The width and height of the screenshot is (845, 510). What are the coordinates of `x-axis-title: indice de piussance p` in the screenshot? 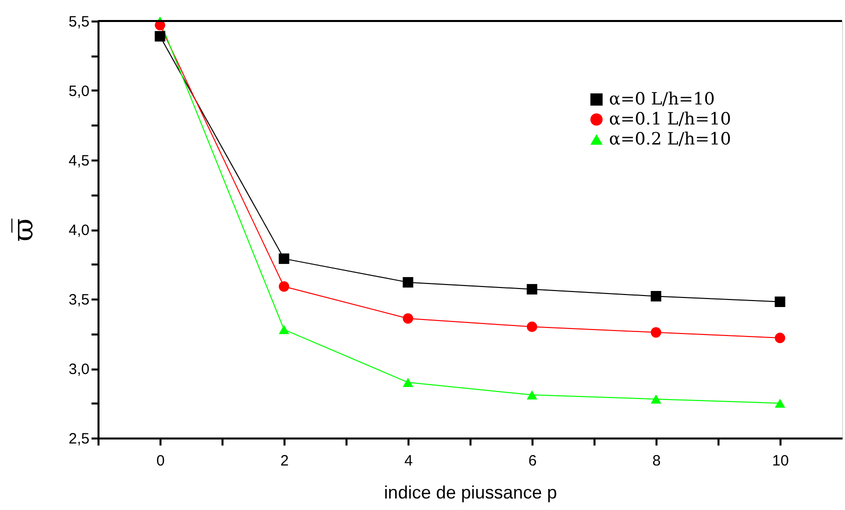 It's located at (471, 492).